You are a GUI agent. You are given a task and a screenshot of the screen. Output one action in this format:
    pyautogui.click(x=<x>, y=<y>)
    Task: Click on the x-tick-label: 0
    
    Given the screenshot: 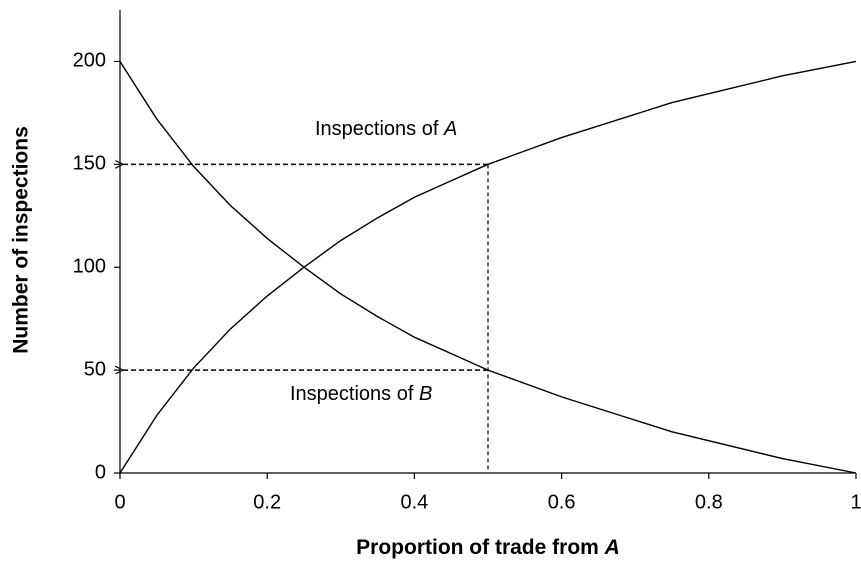 What is the action you would take?
    pyautogui.click(x=119, y=502)
    